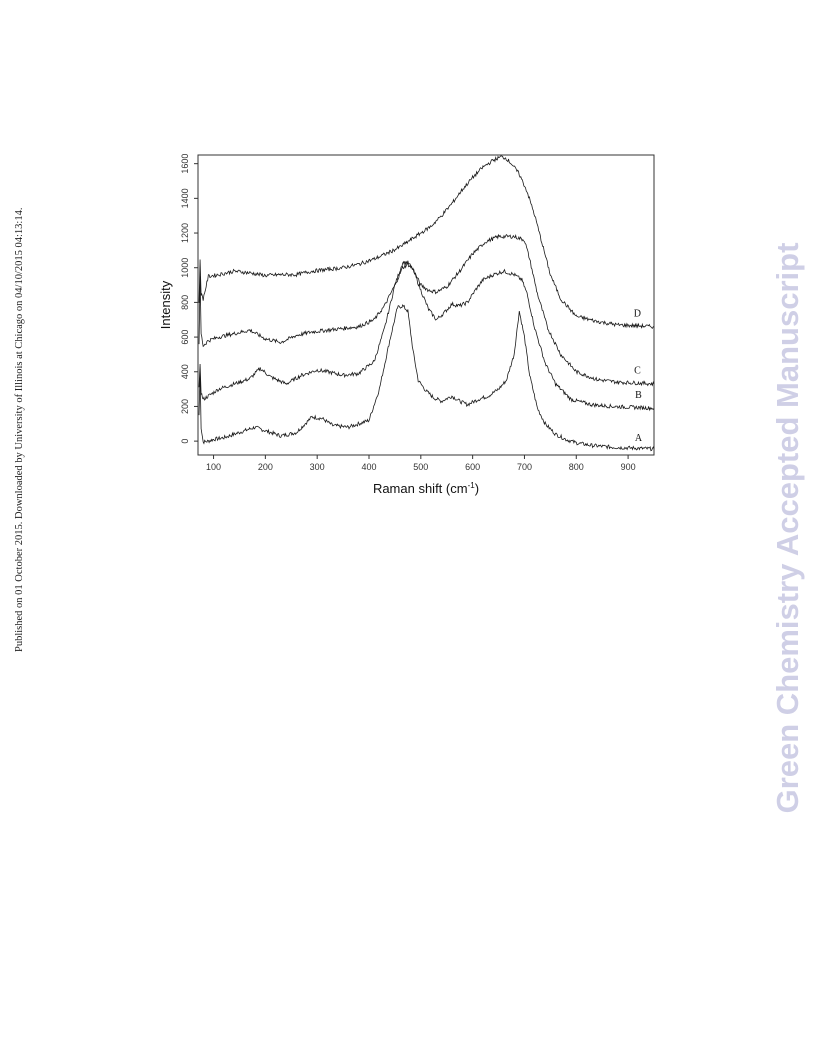 The height and width of the screenshot is (1056, 816). Describe the element at coordinates (420, 467) in the screenshot. I see `x-tick-label-500: 500` at that location.